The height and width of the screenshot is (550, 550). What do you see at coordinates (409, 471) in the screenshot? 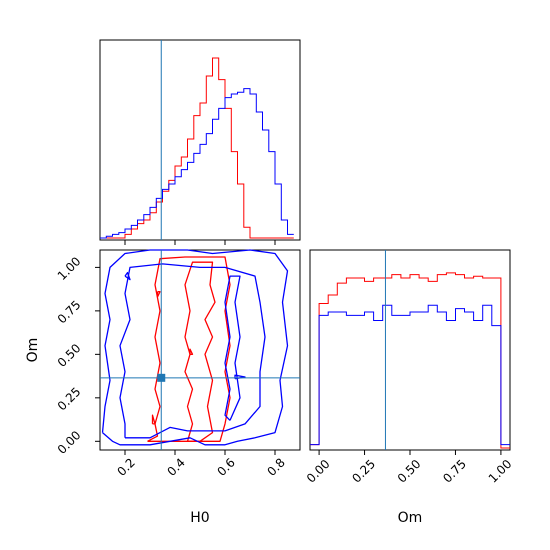
I see `om-x-tick-label-2: 0.50` at bounding box center [409, 471].